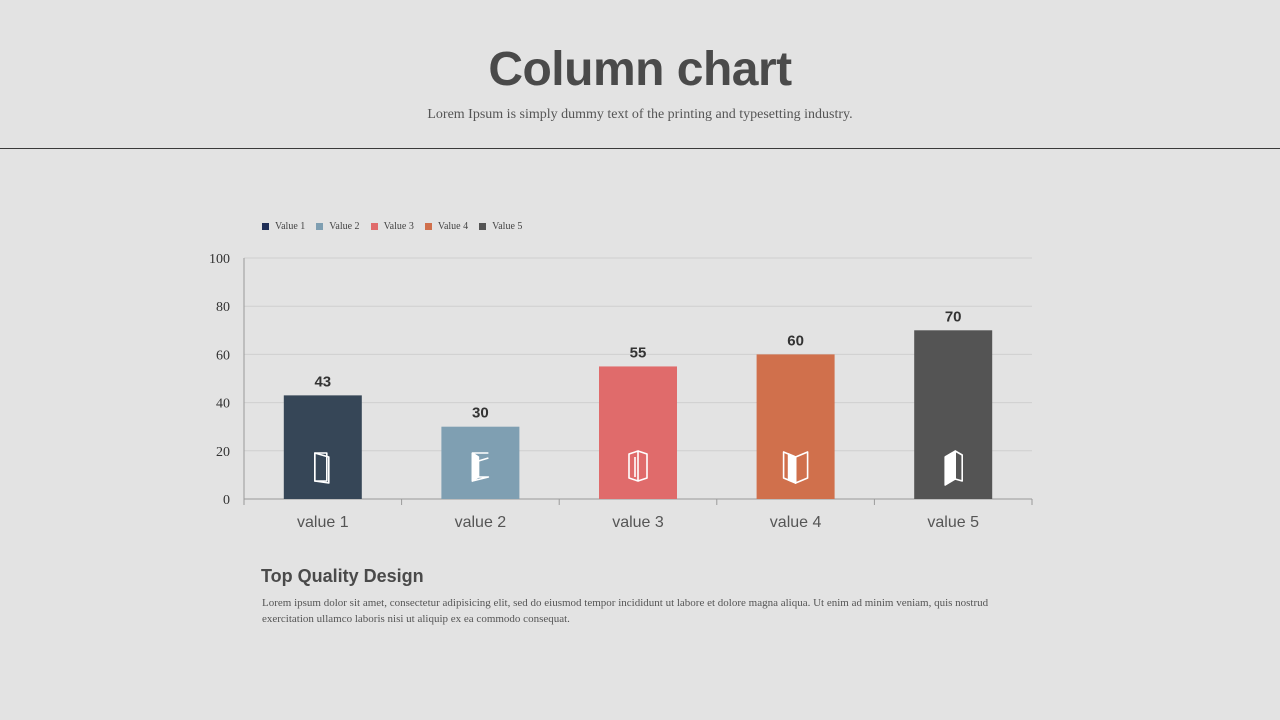 This screenshot has height=720, width=1280. Describe the element at coordinates (638, 522) in the screenshot. I see `category-label: value 3` at that location.